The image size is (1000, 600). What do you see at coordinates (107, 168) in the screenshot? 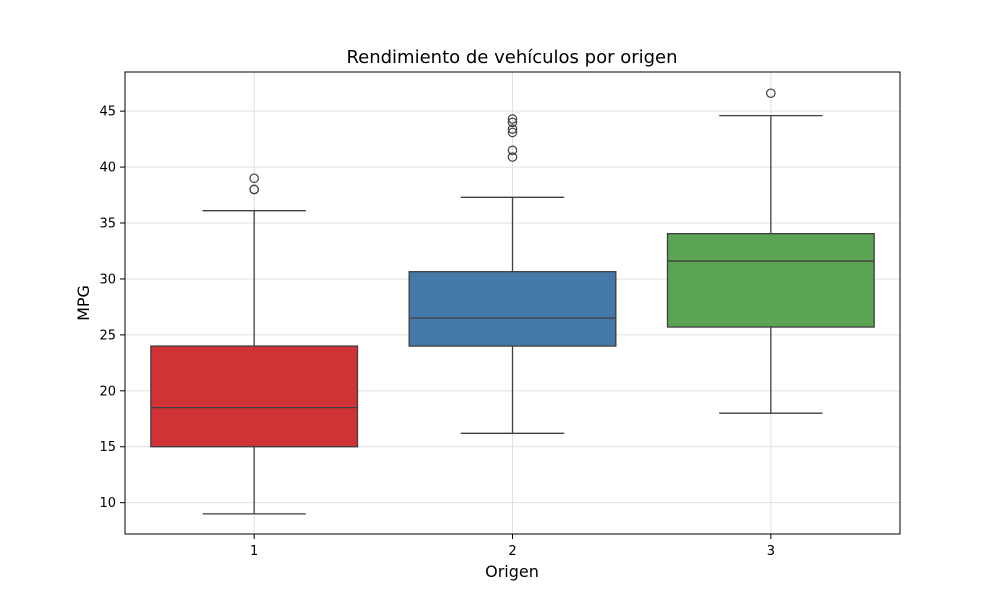
I see `y-tick-label: 40` at bounding box center [107, 168].